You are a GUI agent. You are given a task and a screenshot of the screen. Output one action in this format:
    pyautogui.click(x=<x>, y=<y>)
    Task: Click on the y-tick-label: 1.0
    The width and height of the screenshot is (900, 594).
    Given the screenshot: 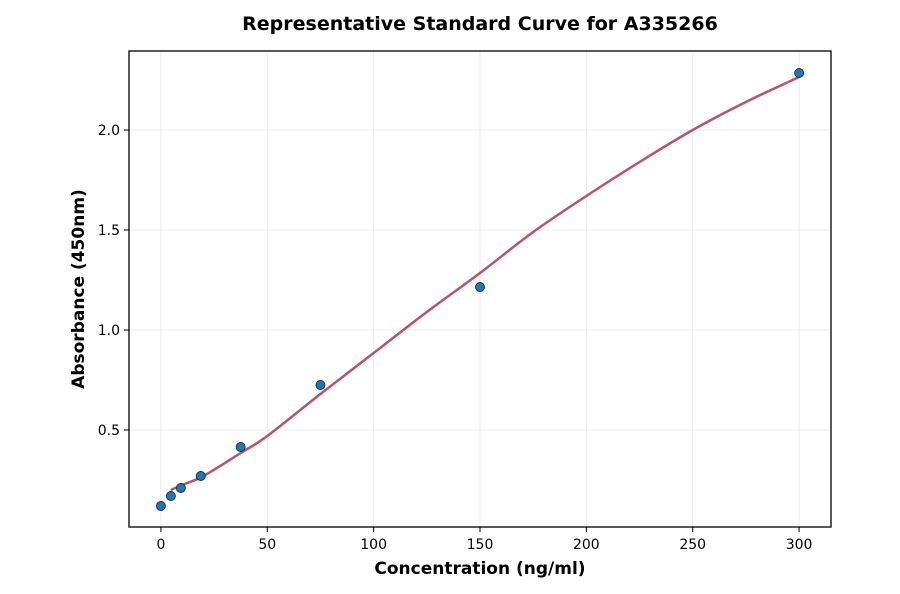 What is the action you would take?
    pyautogui.click(x=109, y=331)
    